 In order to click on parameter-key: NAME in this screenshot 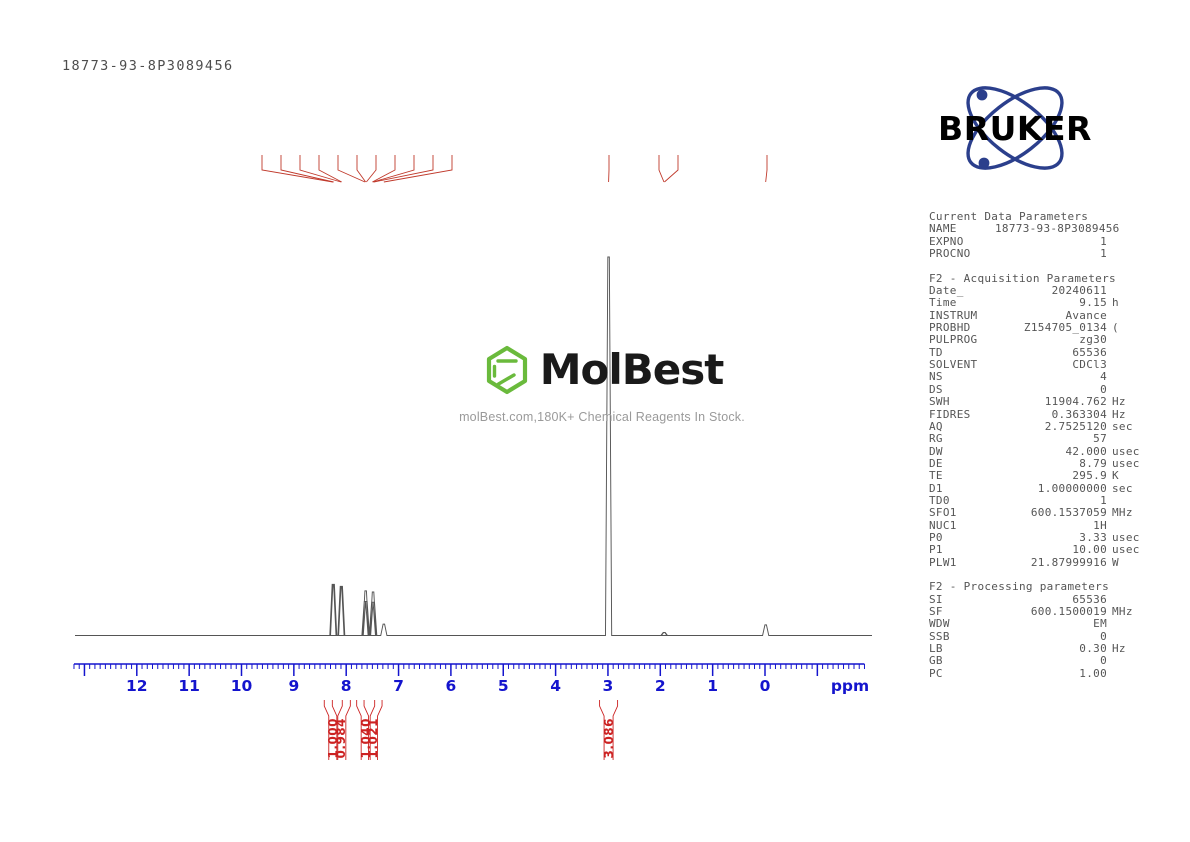, I will do `click(943, 229)`.